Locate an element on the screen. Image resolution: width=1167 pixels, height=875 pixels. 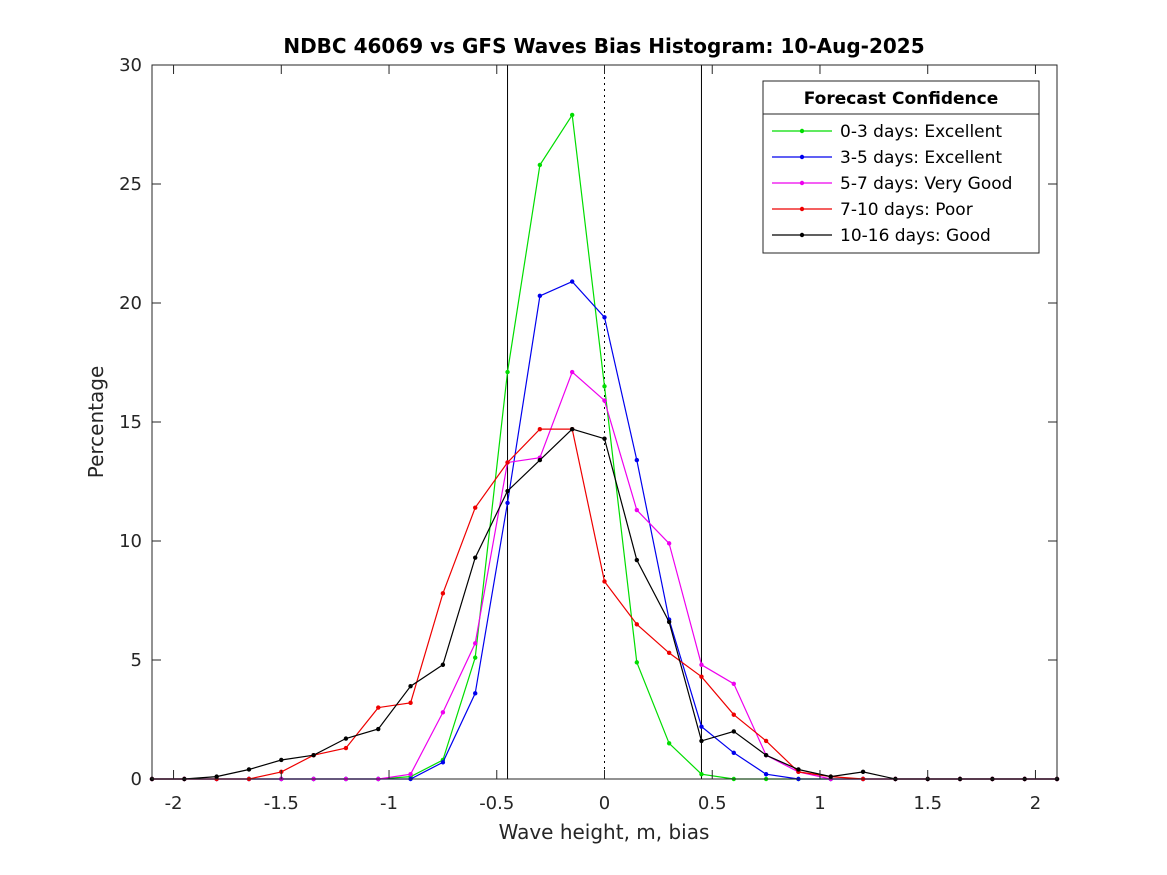
legend-label: 10-16 days: Good is located at coordinates (915, 236).